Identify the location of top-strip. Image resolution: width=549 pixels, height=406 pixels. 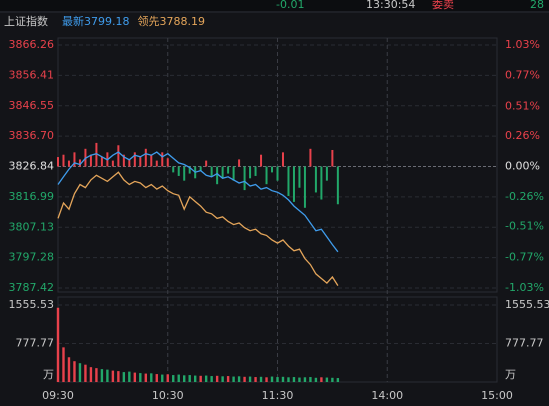
(274, 5).